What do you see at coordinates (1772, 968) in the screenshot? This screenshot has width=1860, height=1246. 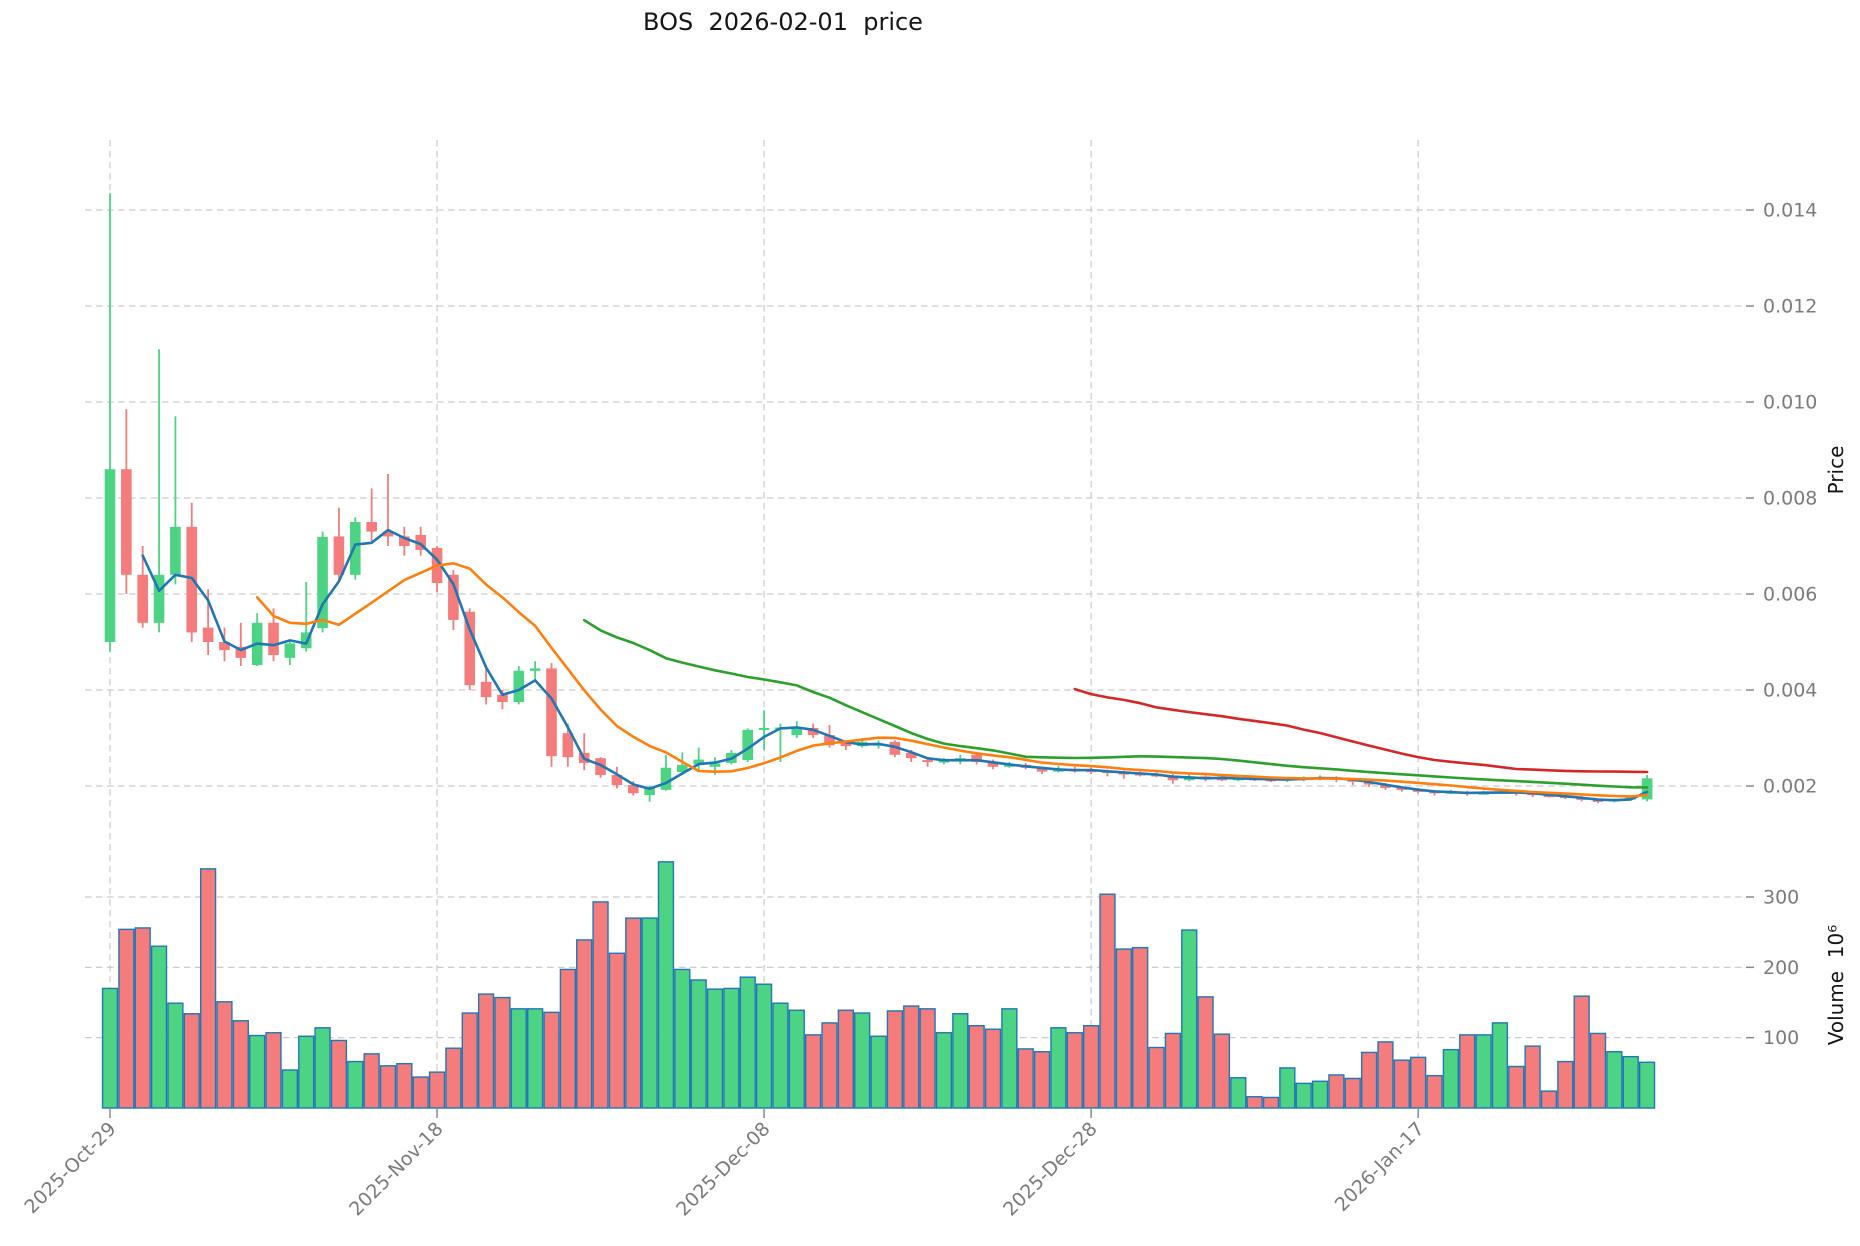 I see `volume-tick-labels: 300 200 100` at bounding box center [1772, 968].